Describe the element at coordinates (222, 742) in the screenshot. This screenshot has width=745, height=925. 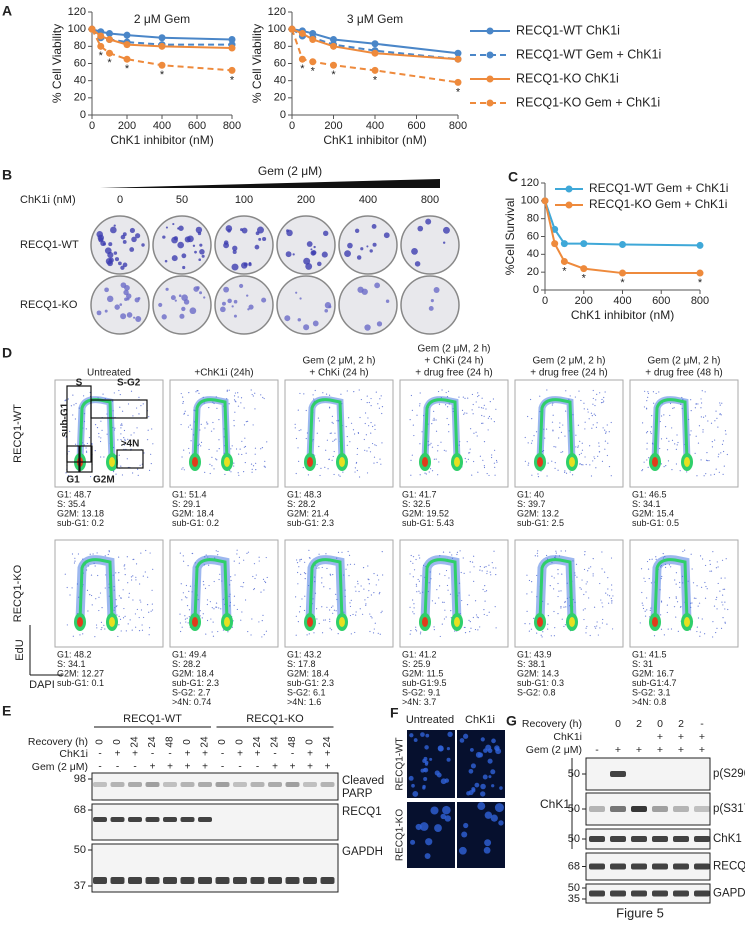
I see `e-lane-label: 0` at that location.